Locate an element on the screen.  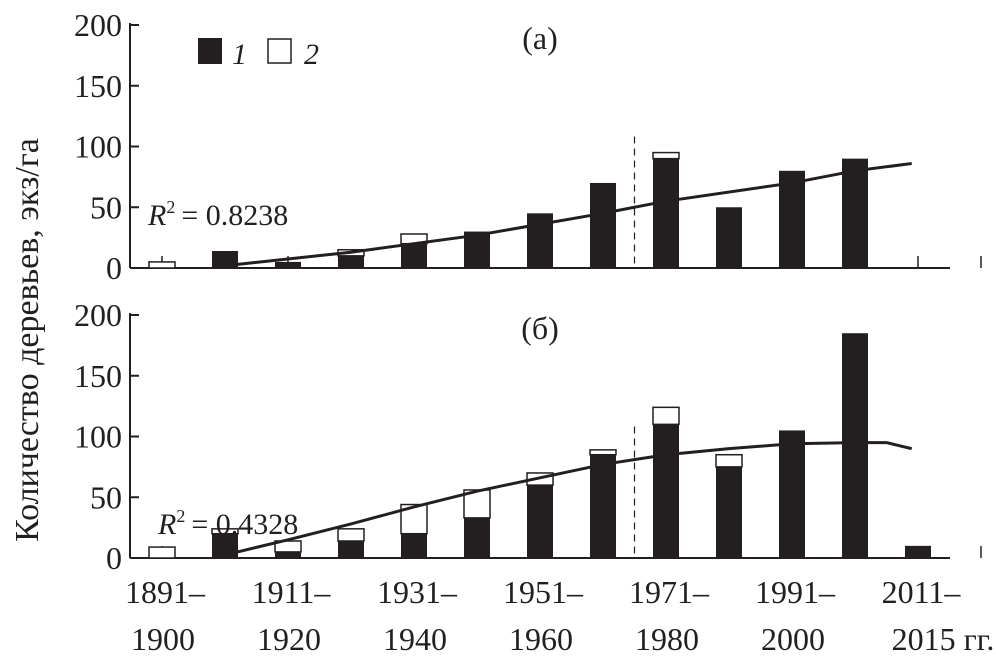
x-tick-label-bottom: 2015 гг. is located at coordinates (943, 639).